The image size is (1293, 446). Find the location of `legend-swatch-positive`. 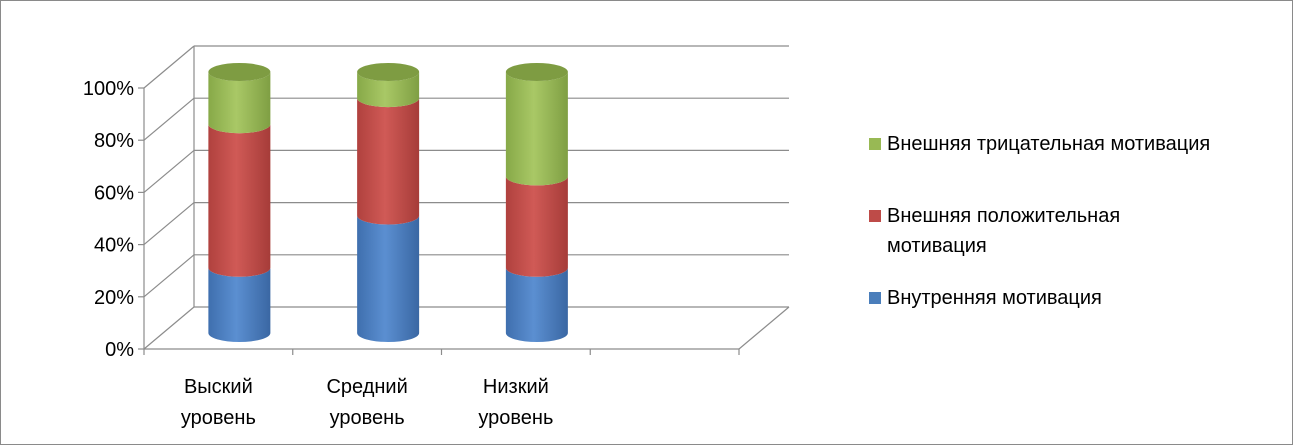

legend-swatch-positive is located at coordinates (875, 216).